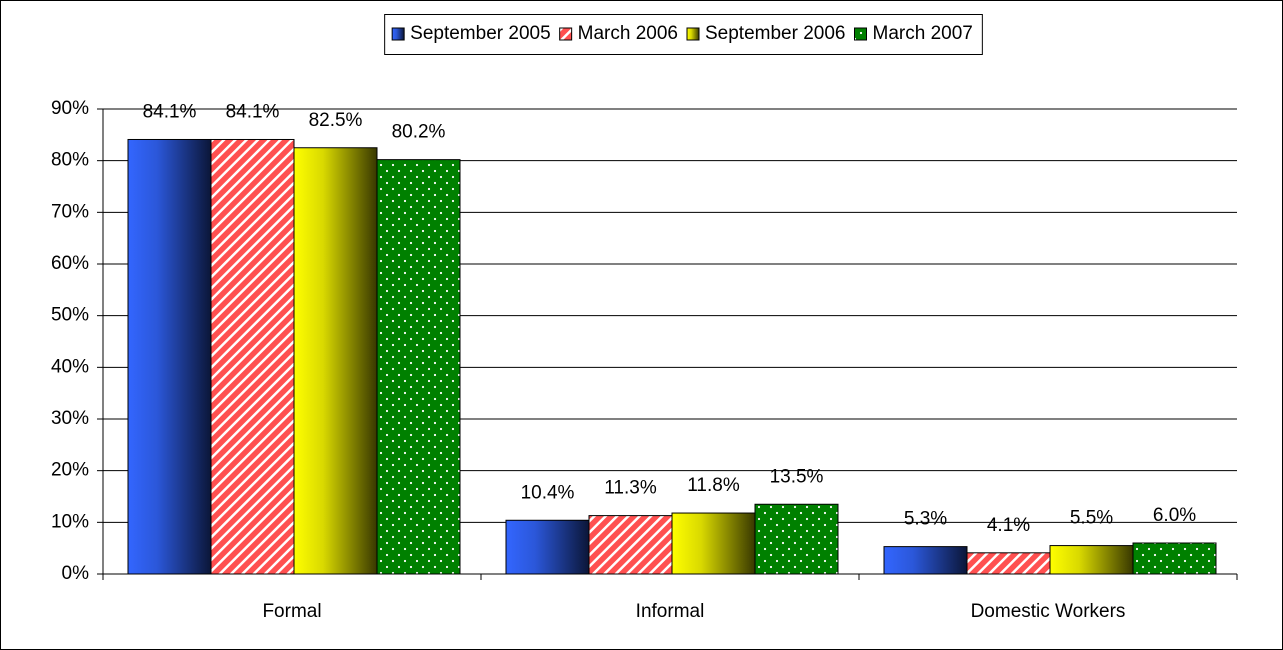 The width and height of the screenshot is (1283, 650). I want to click on y-tick-label: 0%, so click(76, 573).